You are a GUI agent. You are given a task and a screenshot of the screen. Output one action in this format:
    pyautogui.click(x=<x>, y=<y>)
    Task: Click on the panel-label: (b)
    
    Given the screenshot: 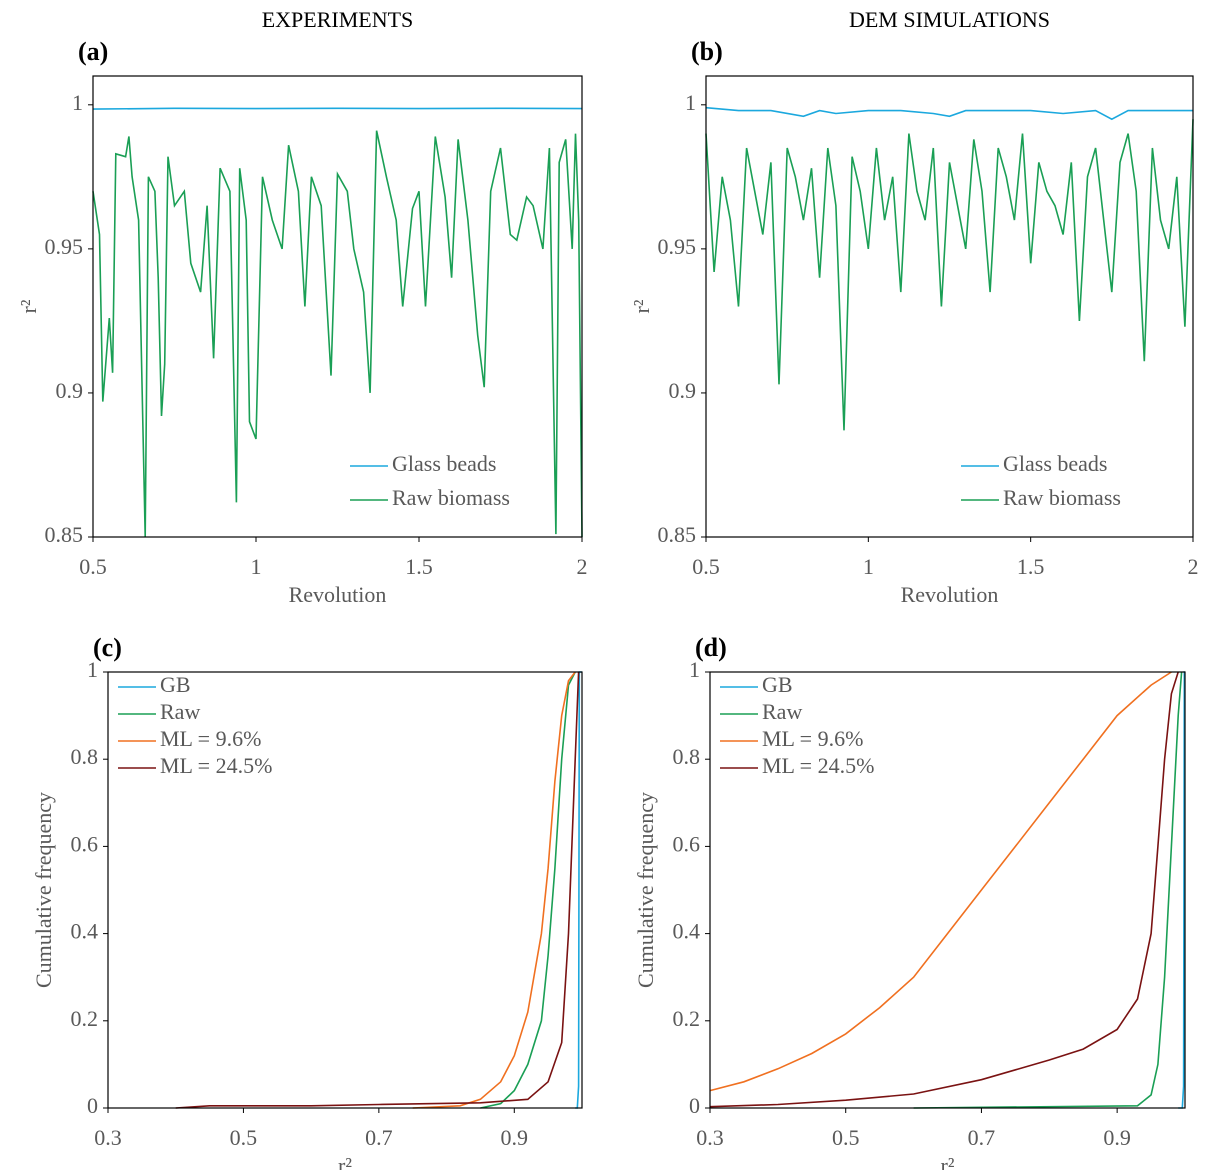 What is the action you would take?
    pyautogui.click(x=707, y=51)
    